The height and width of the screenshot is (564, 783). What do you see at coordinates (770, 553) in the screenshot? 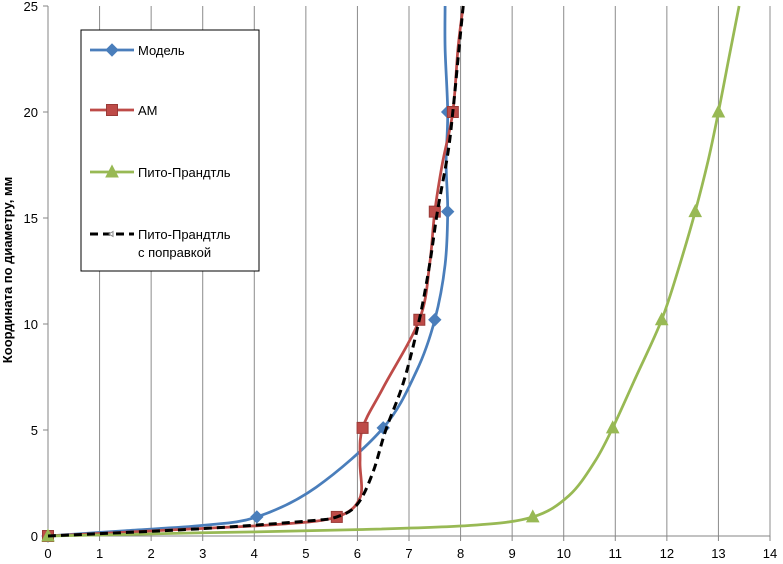
I see `x-tick-label: 14` at bounding box center [770, 553].